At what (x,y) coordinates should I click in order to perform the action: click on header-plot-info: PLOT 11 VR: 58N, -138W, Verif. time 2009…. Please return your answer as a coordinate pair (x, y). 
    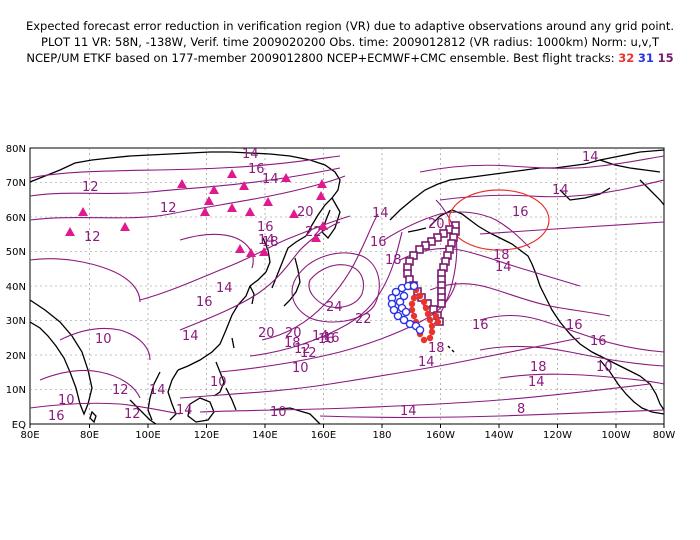
    Looking at the image, I should click on (350, 42).